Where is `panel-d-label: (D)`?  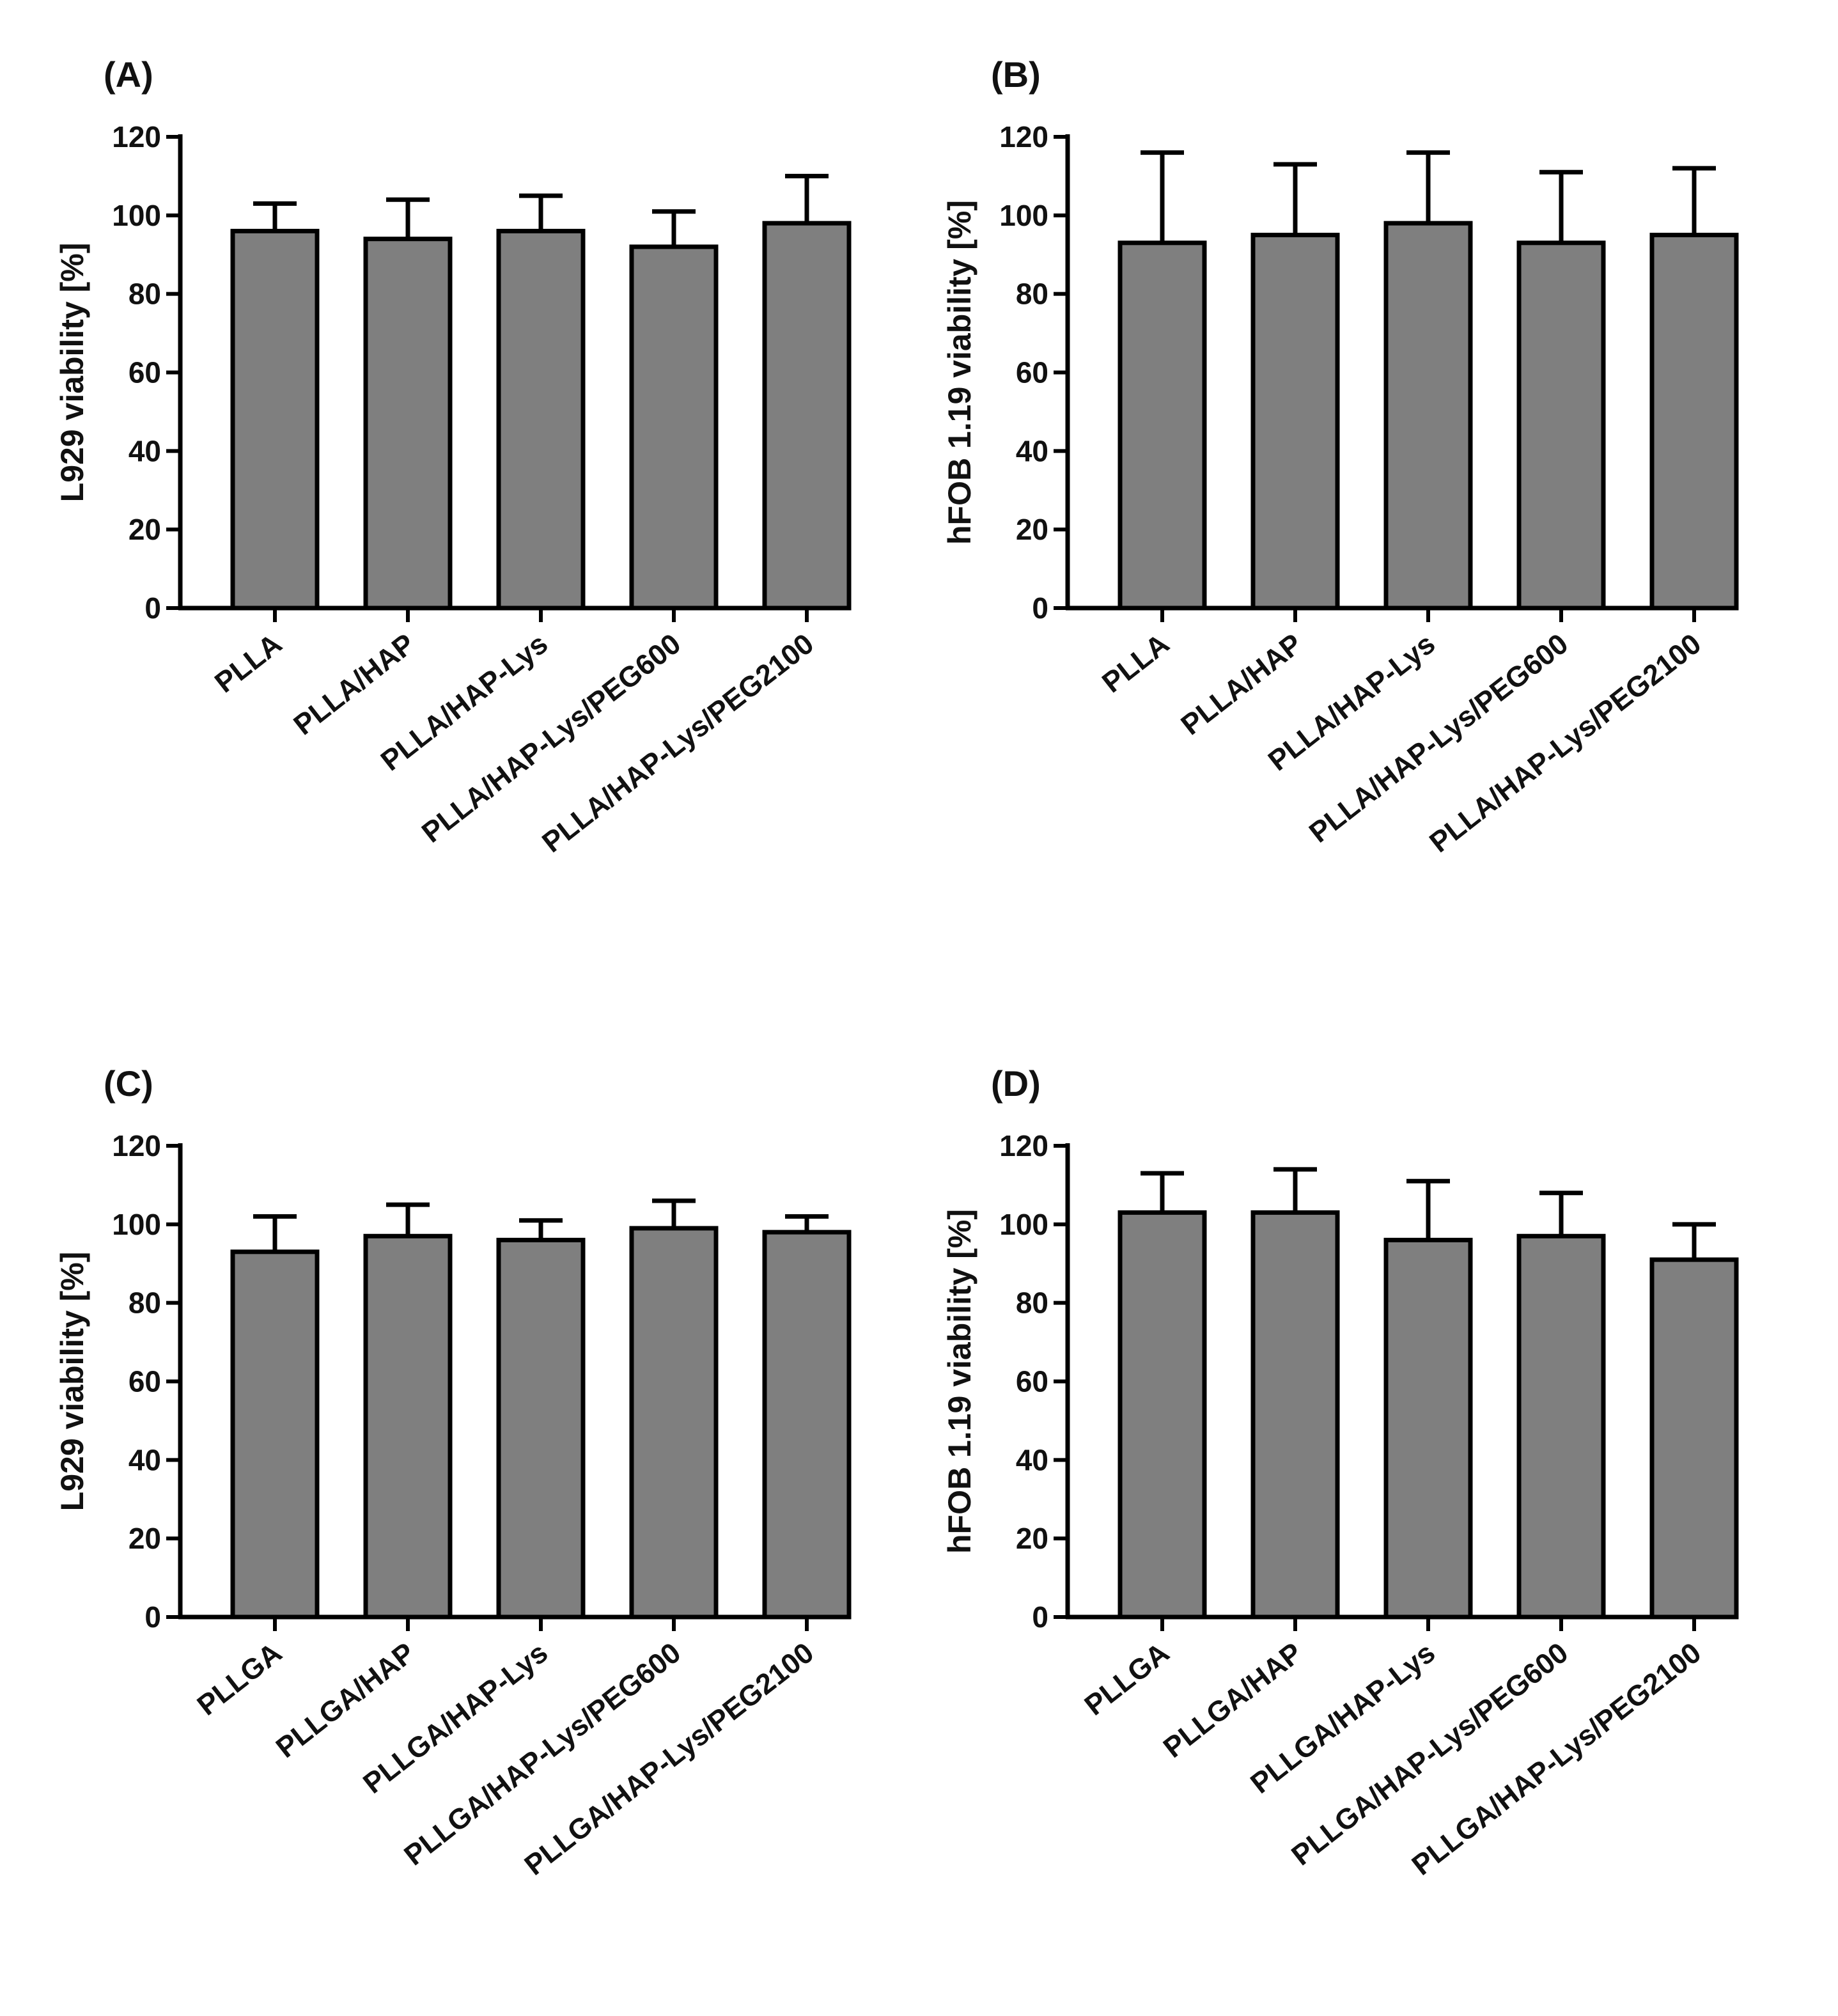
panel-d-label: (D) is located at coordinates (1016, 1084).